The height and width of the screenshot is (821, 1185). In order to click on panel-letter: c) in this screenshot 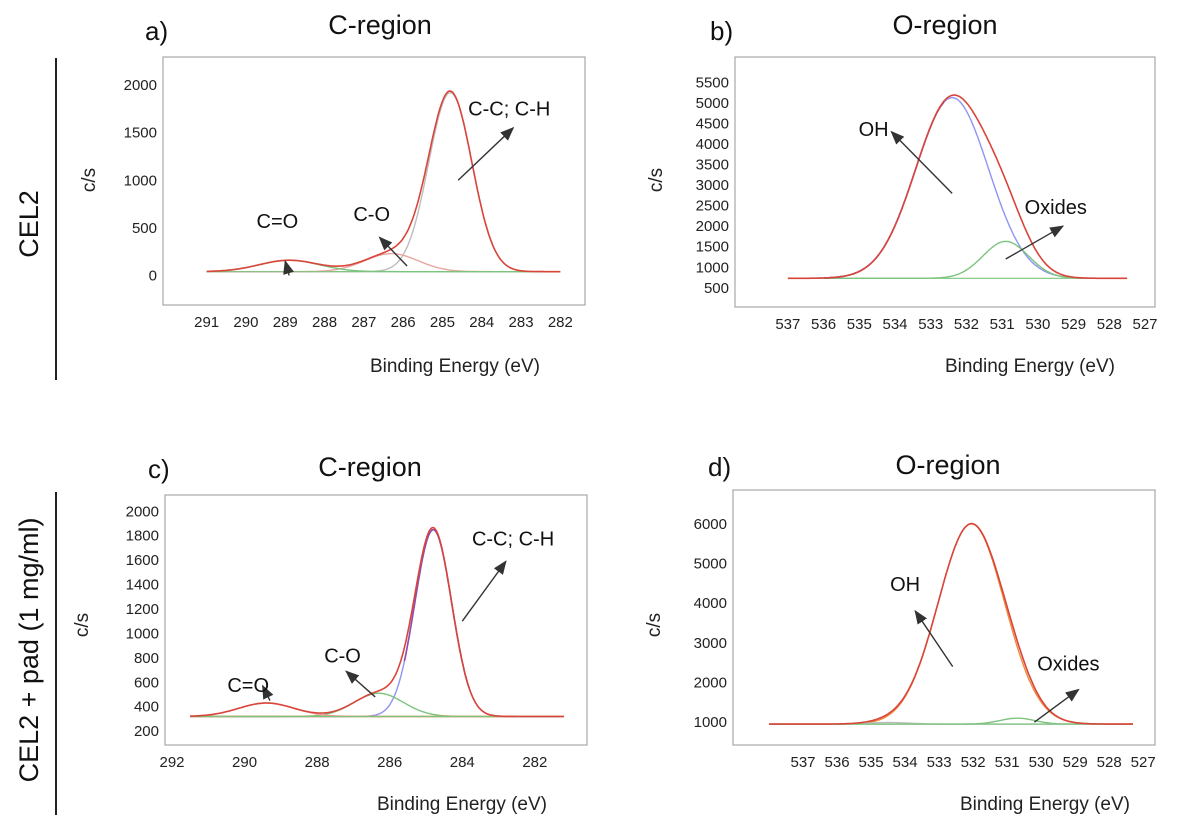, I will do `click(159, 469)`.